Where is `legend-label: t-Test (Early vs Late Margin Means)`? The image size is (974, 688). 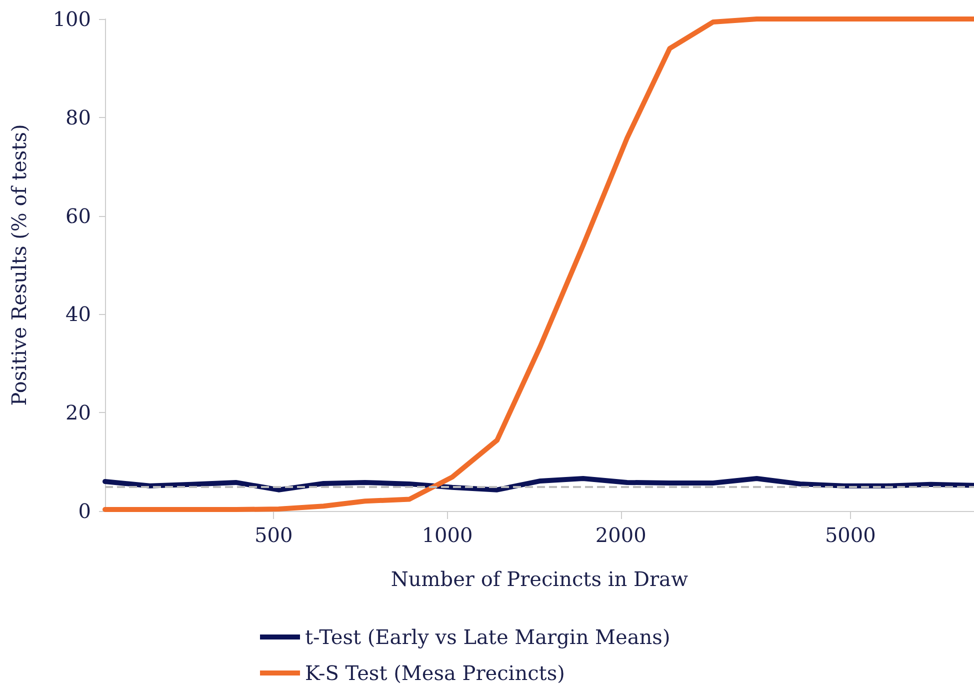
legend-label: t-Test (Early vs Late Margin Means) is located at coordinates (487, 637).